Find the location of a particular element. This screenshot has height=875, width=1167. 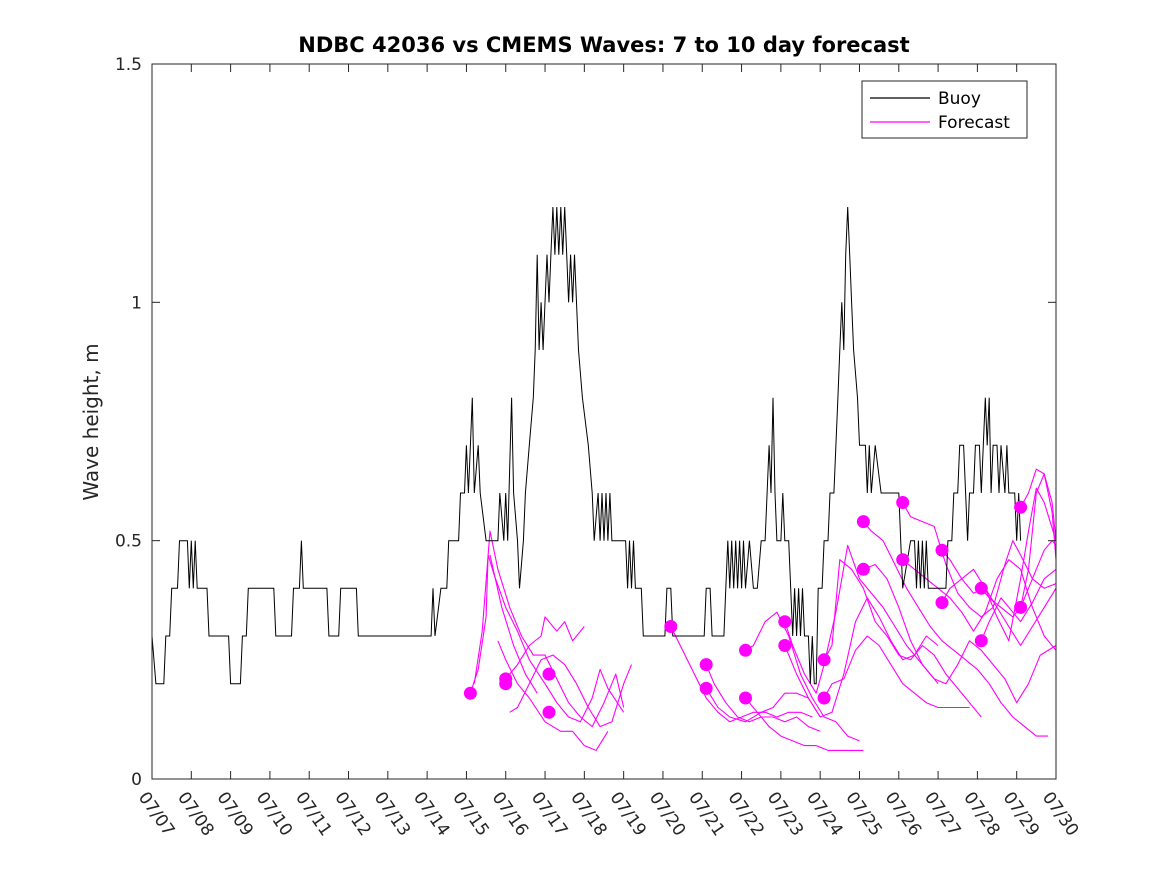

legend-buoy-label: Buoy is located at coordinates (959, 99).